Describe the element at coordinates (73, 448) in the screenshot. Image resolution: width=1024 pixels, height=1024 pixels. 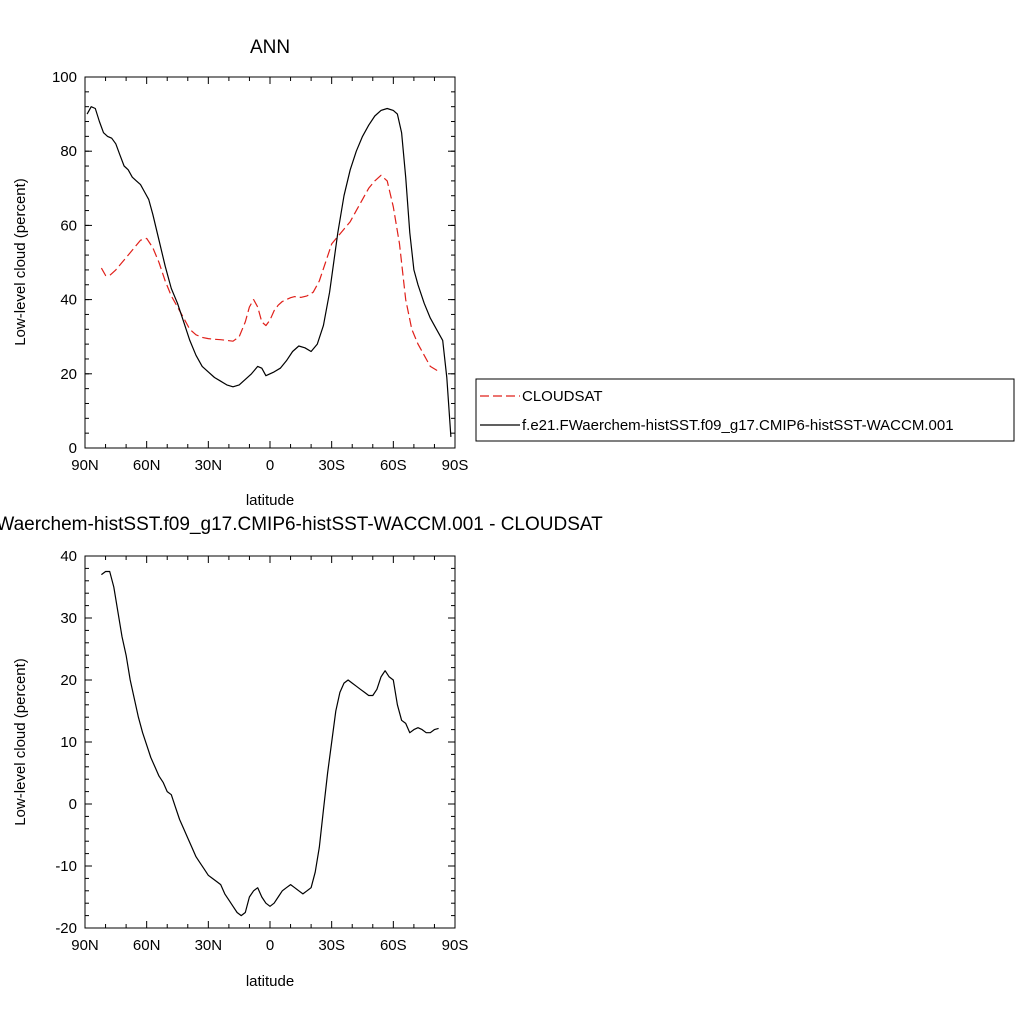
I see `panel1-y-tick-label: 0` at that location.